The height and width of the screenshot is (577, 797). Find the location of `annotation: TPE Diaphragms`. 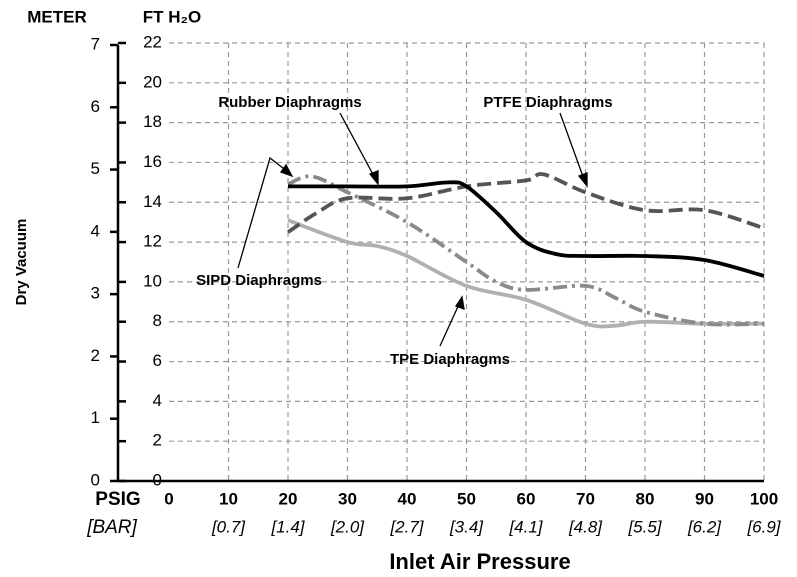

annotation: TPE Diaphragms is located at coordinates (450, 359).